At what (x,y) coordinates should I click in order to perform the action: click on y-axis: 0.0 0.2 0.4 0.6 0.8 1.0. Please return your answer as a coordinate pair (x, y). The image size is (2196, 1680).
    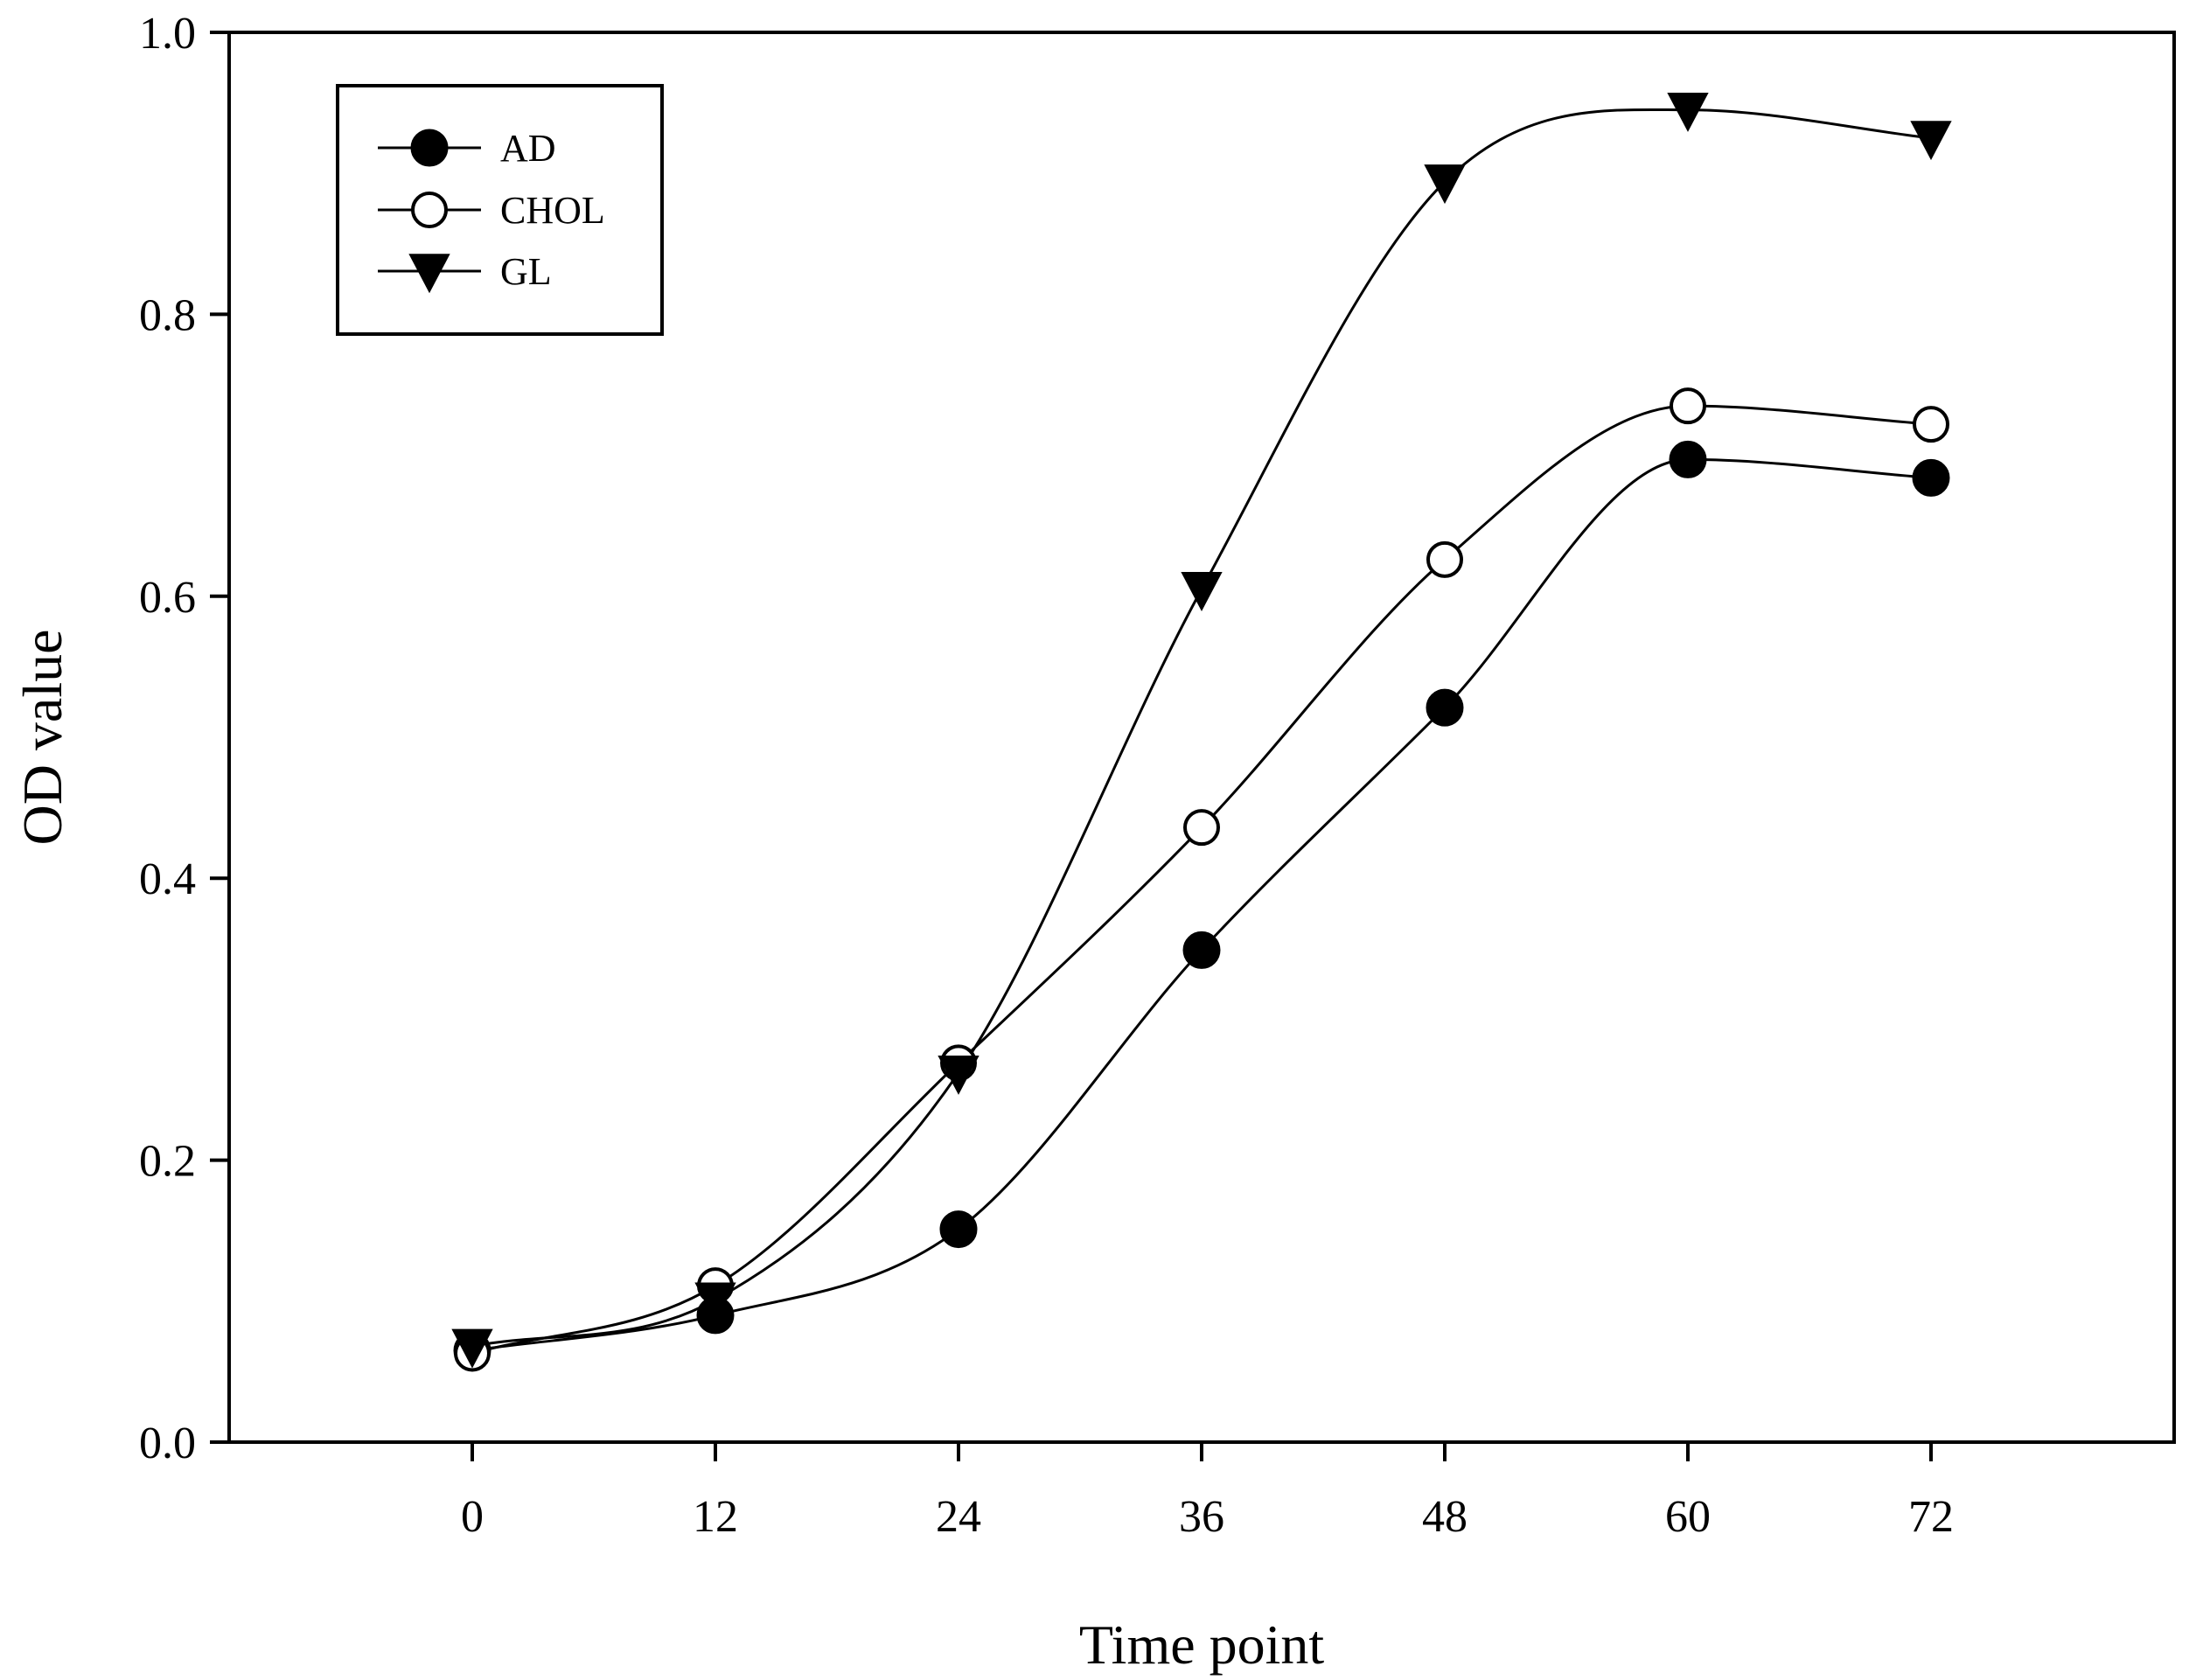
    Looking at the image, I should click on (184, 738).